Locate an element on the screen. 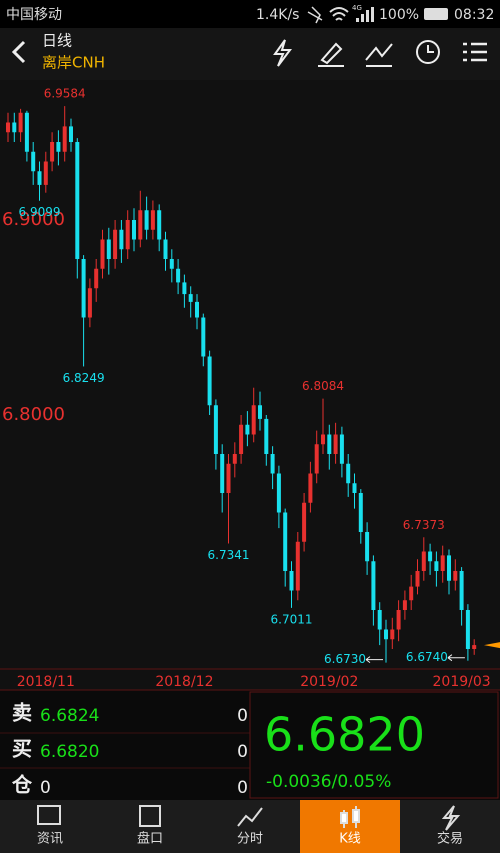 Image resolution: width=500 pixels, height=853 pixels. active-tab is located at coordinates (350, 826).